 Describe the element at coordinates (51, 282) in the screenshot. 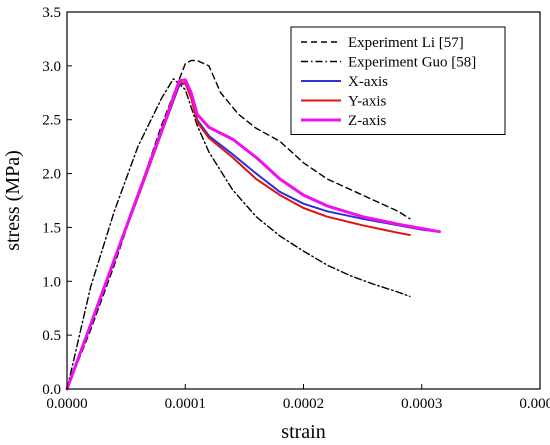

I see `y-tick-label: 1.0` at that location.